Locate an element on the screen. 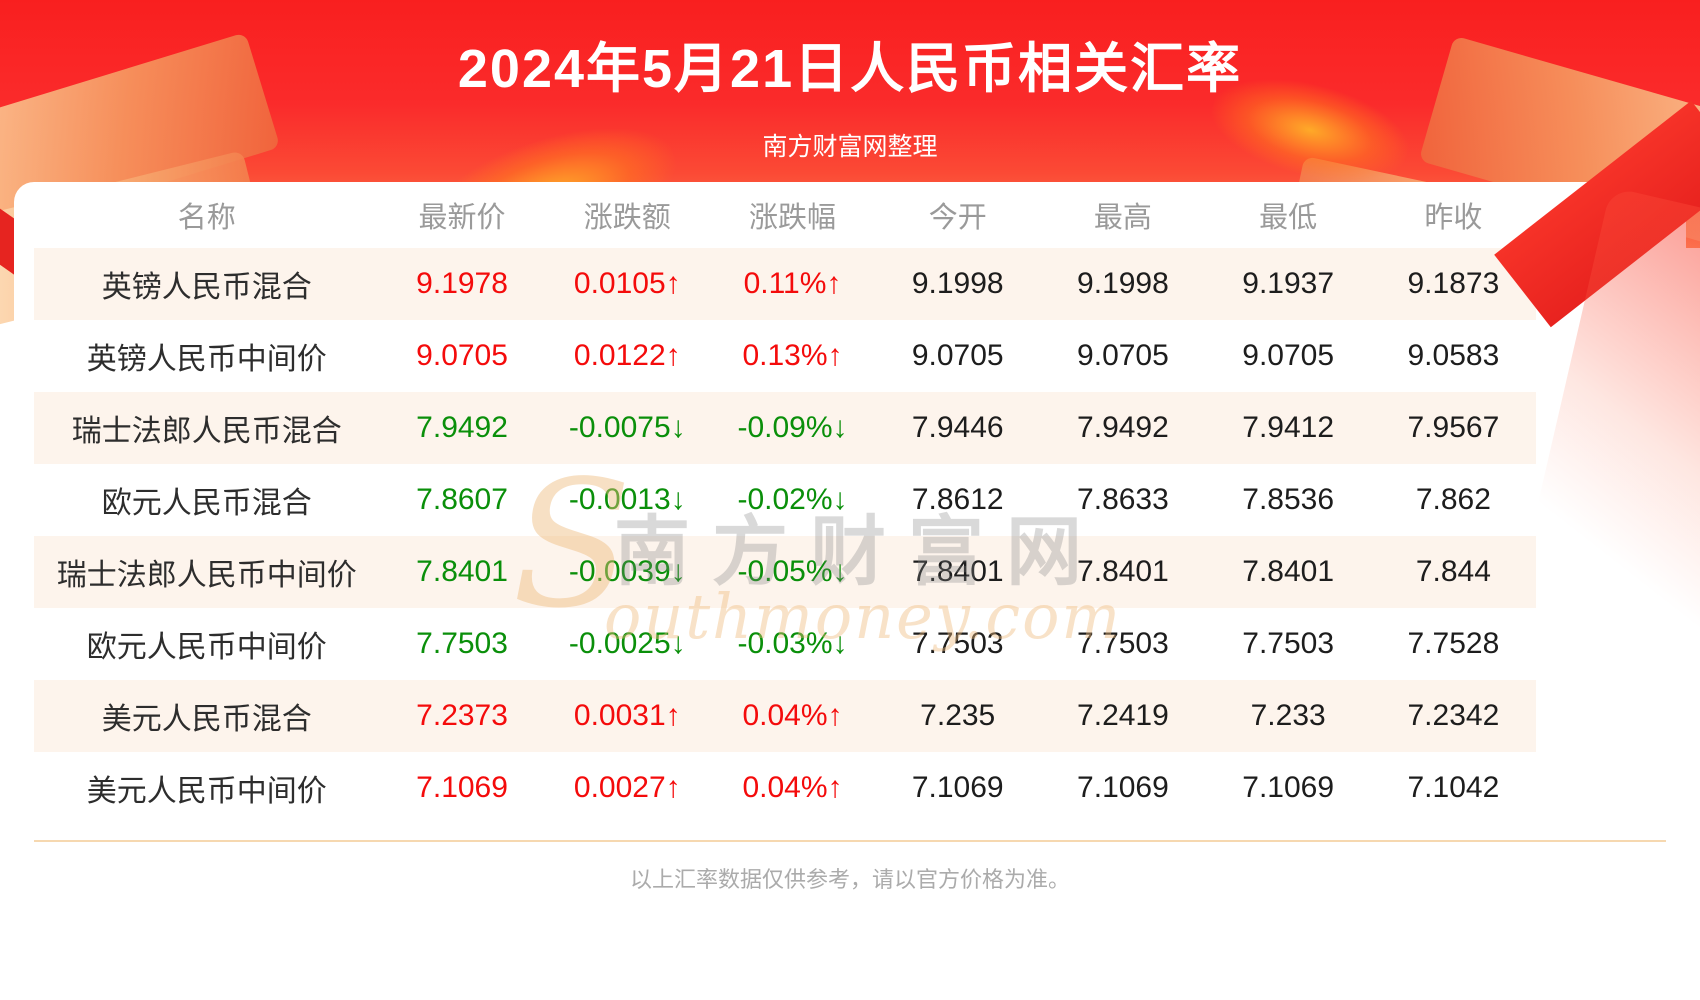 The width and height of the screenshot is (1700, 1000). cell-open: 7.8612 is located at coordinates (957, 499).